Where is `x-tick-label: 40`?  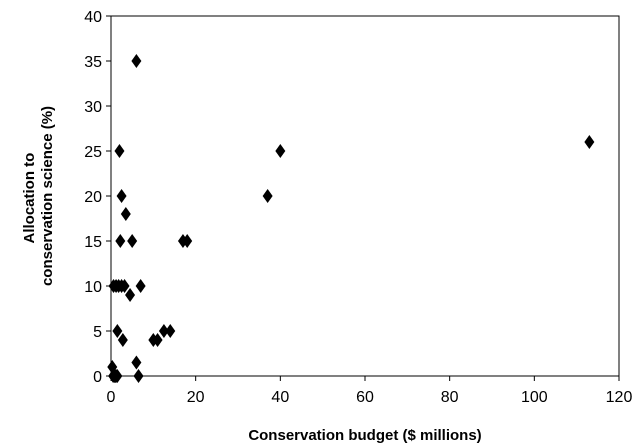
x-tick-label: 40 is located at coordinates (280, 397).